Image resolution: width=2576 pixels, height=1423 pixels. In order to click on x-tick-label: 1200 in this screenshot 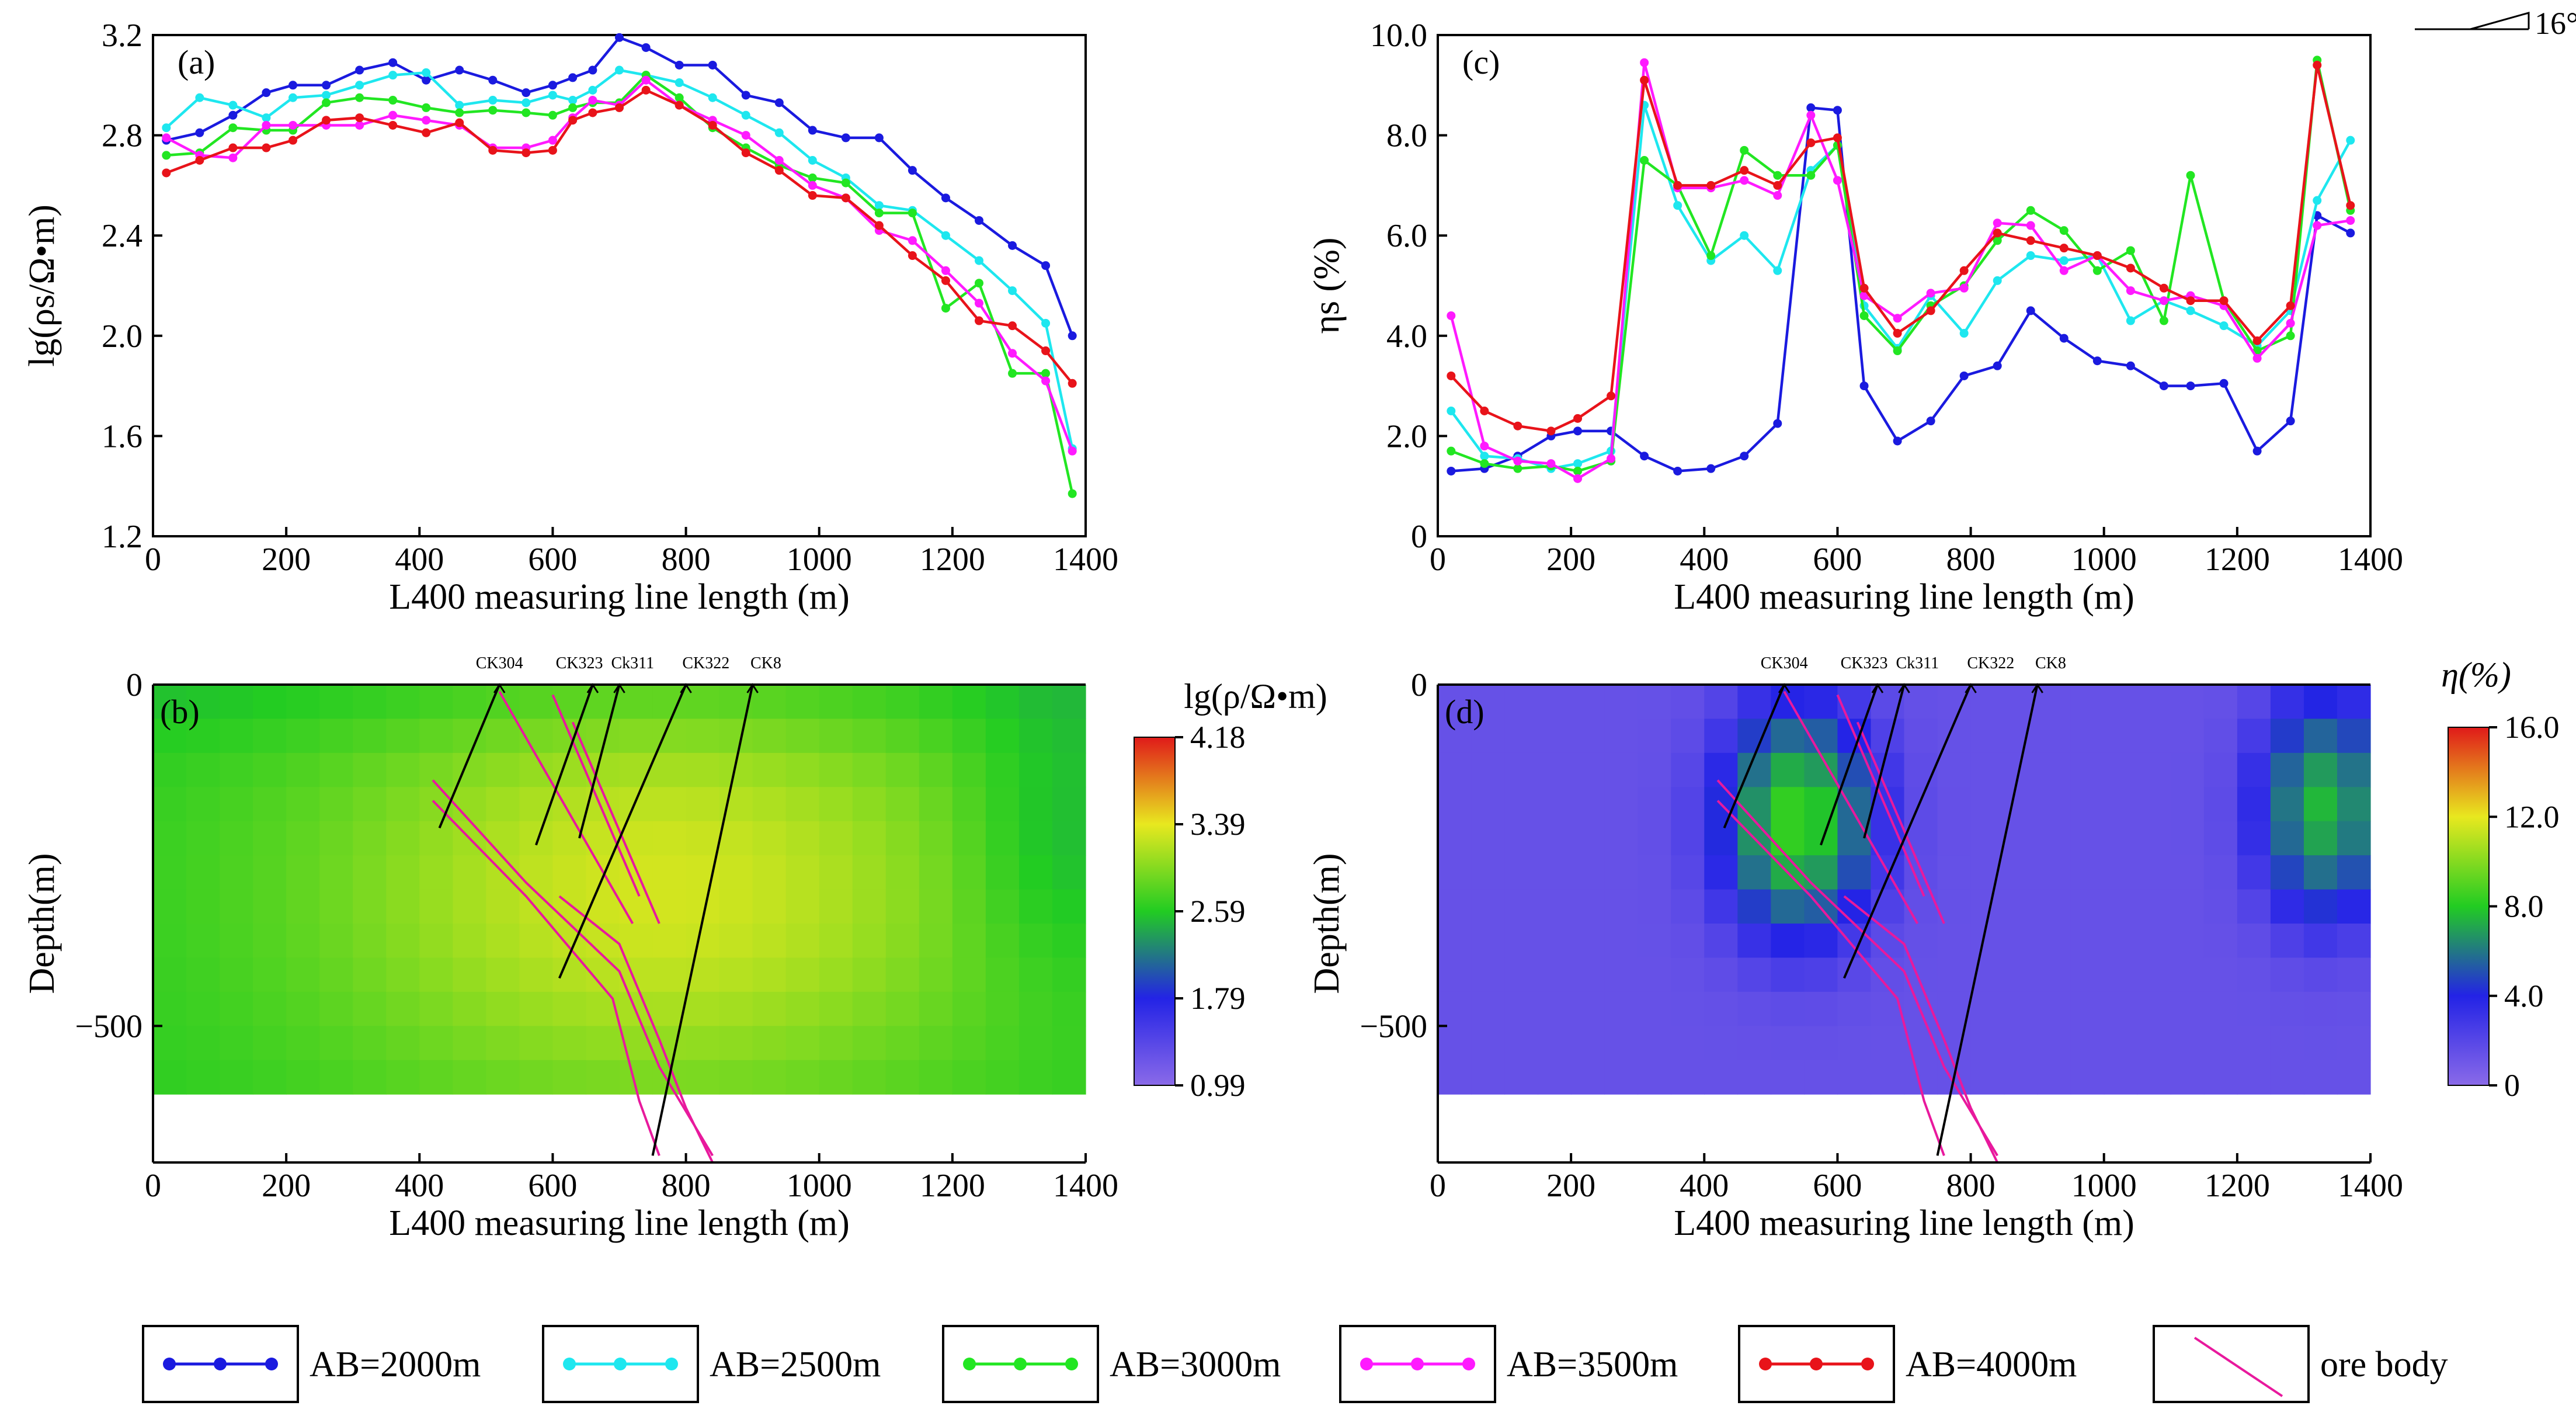, I will do `click(952, 1186)`.